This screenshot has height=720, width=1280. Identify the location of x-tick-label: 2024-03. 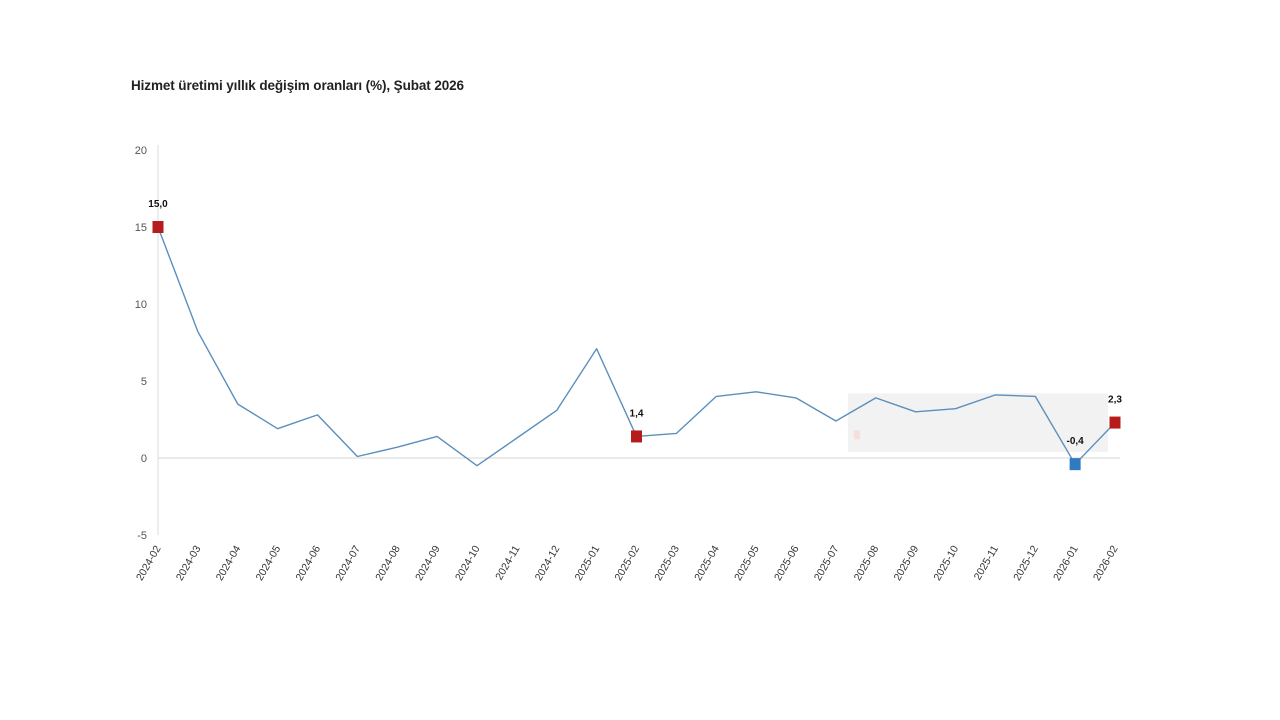
(189, 563).